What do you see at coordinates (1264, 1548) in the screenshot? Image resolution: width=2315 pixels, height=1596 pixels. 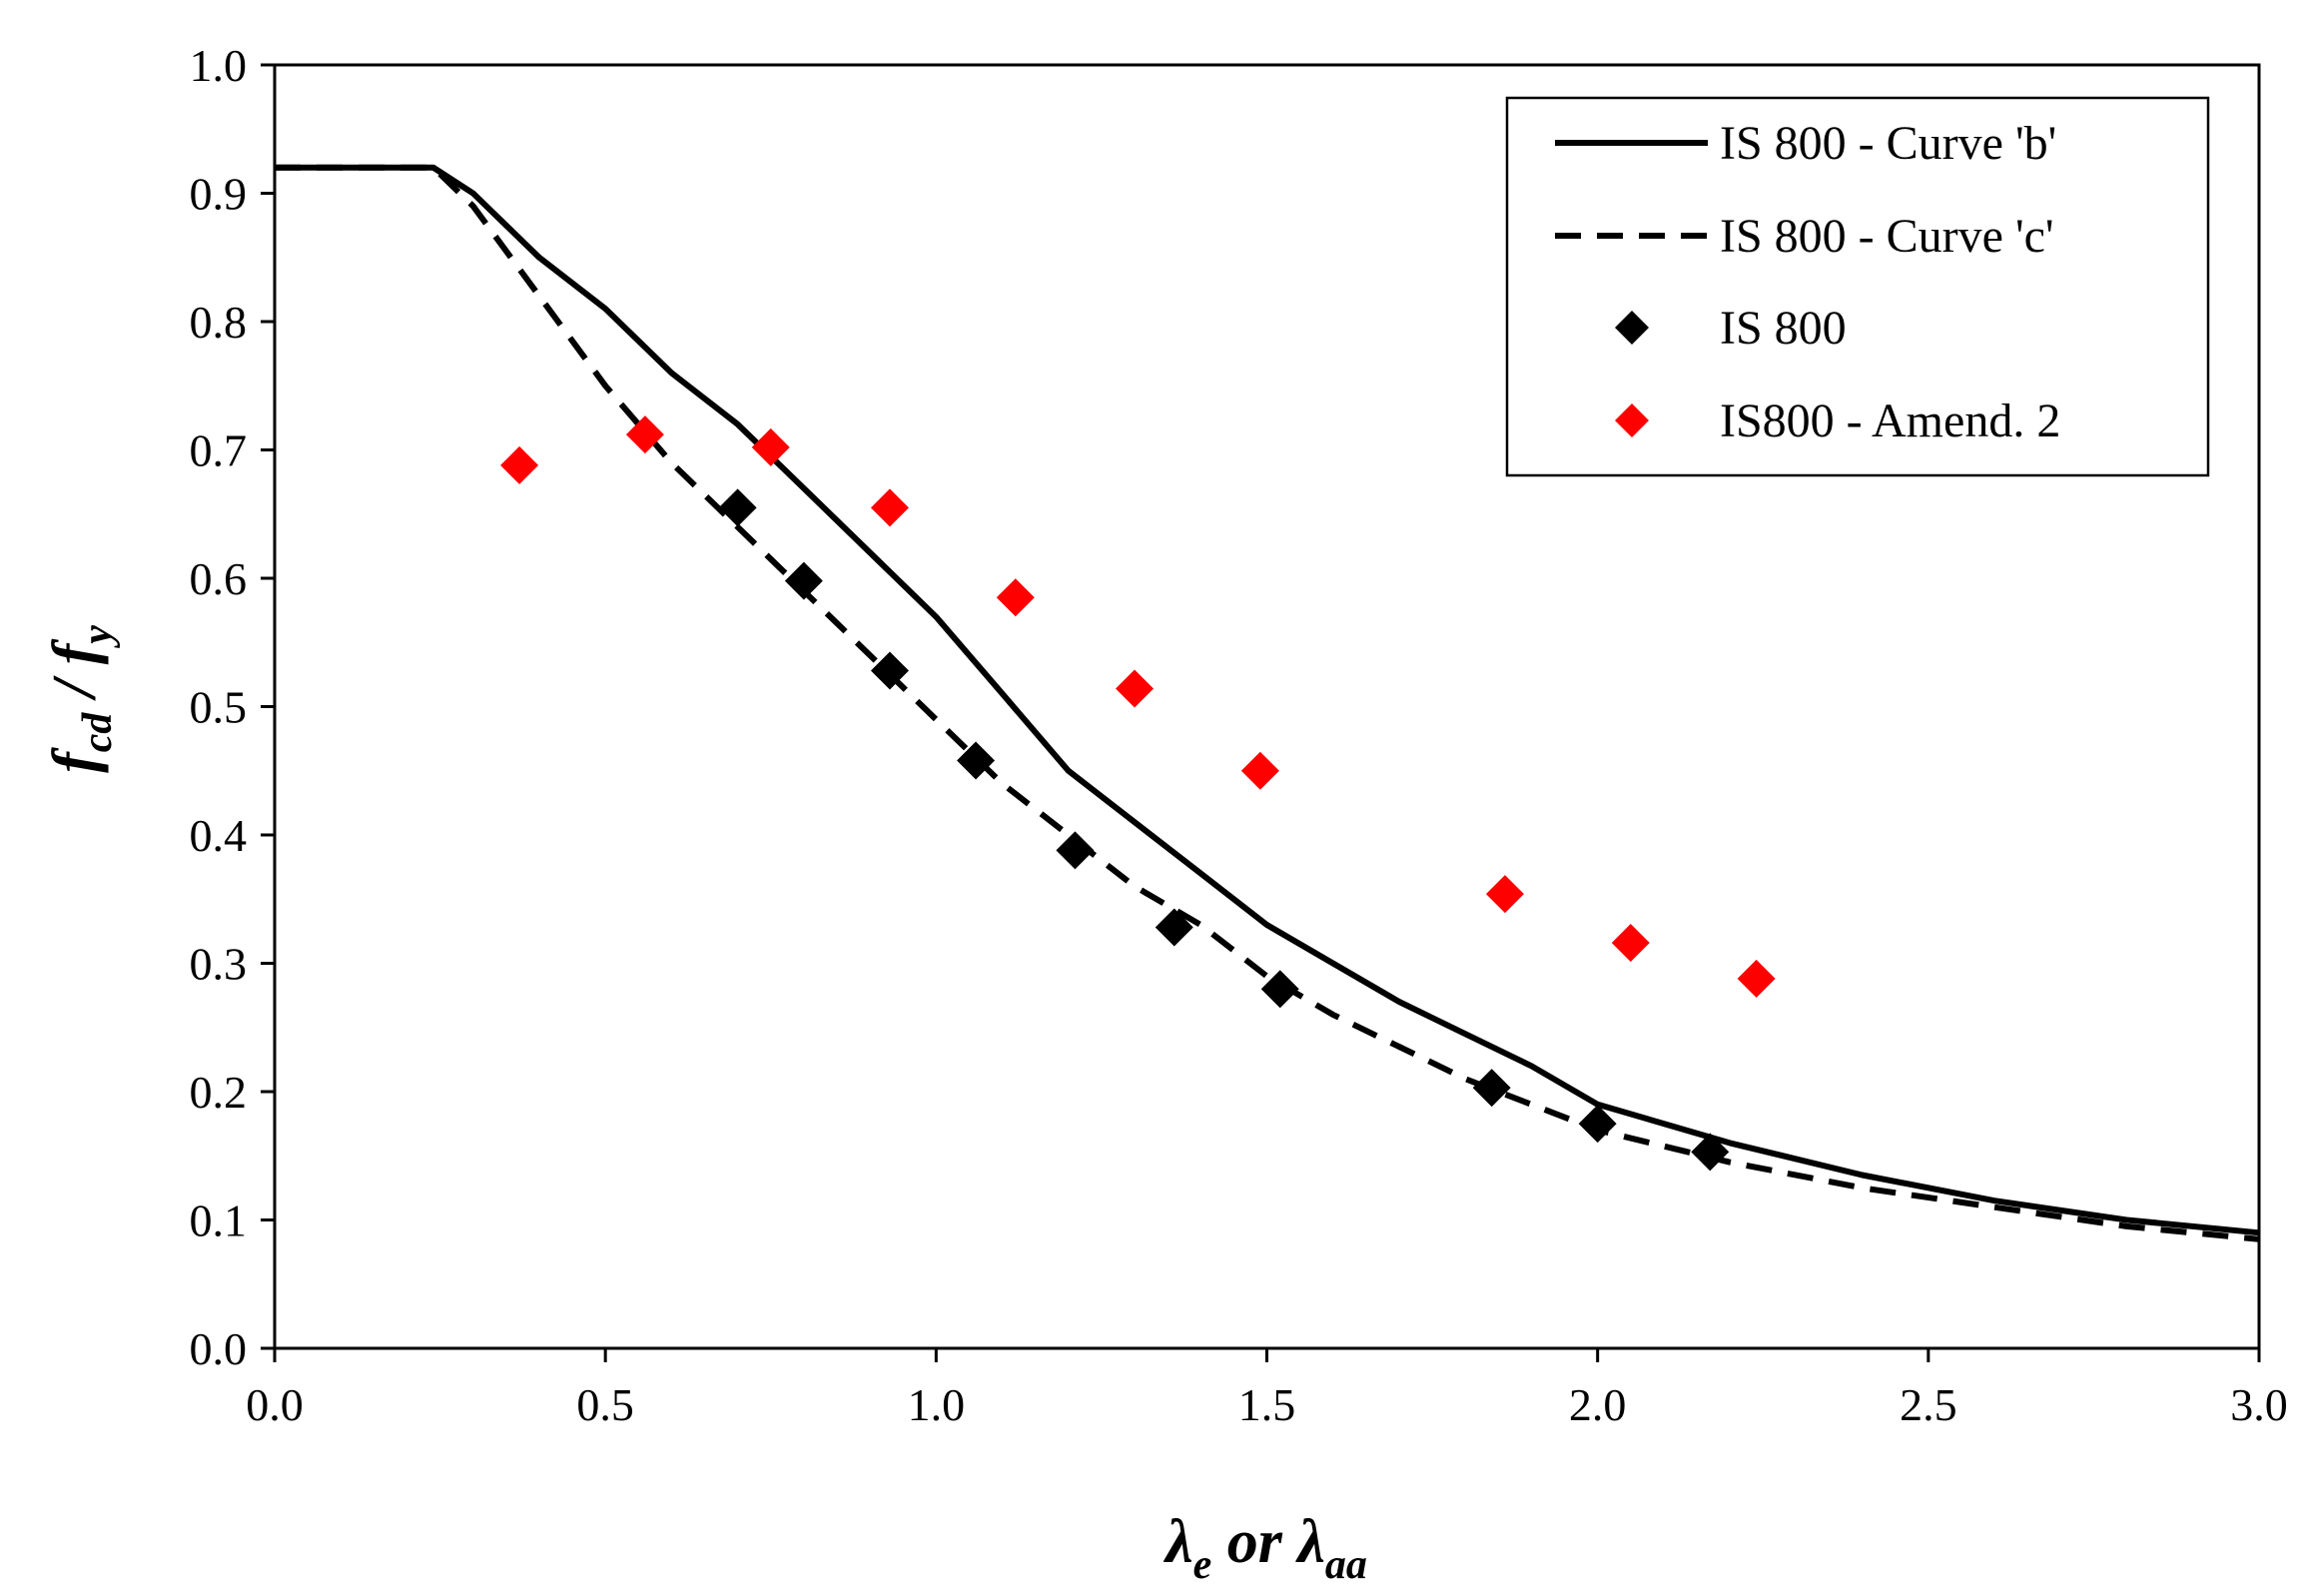 I see `x-axis-title: λe or λaa` at bounding box center [1264, 1548].